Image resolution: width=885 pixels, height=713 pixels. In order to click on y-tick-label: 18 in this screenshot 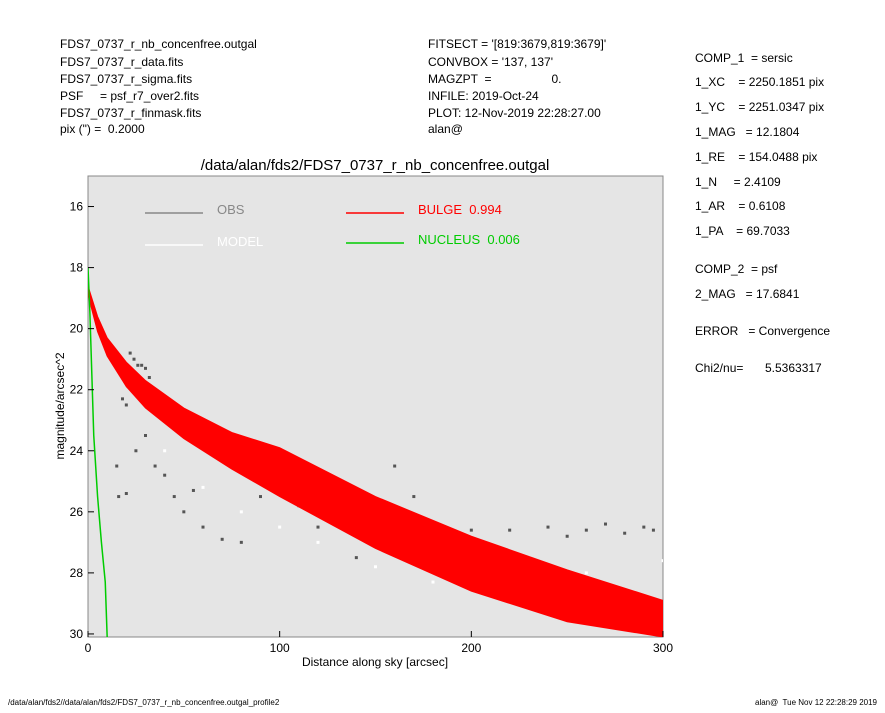, I will do `click(77, 268)`.